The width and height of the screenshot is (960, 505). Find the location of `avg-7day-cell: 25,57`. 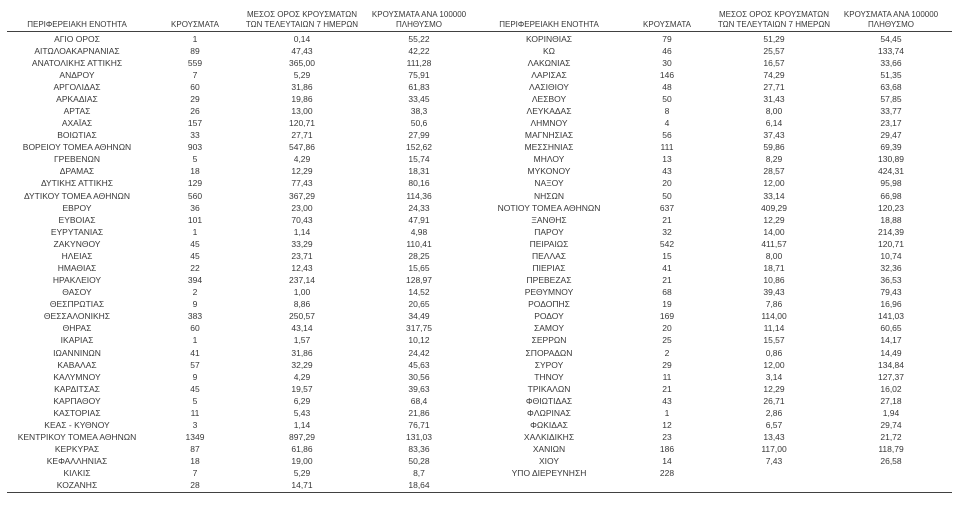

avg-7day-cell: 25,57 is located at coordinates (774, 50).